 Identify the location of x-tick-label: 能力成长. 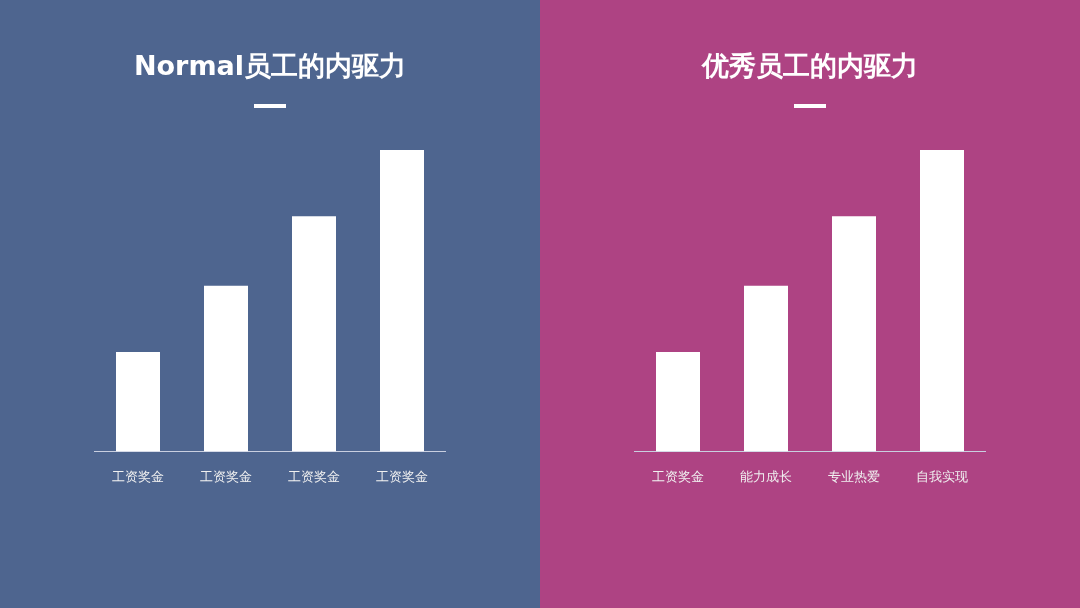
(766, 476).